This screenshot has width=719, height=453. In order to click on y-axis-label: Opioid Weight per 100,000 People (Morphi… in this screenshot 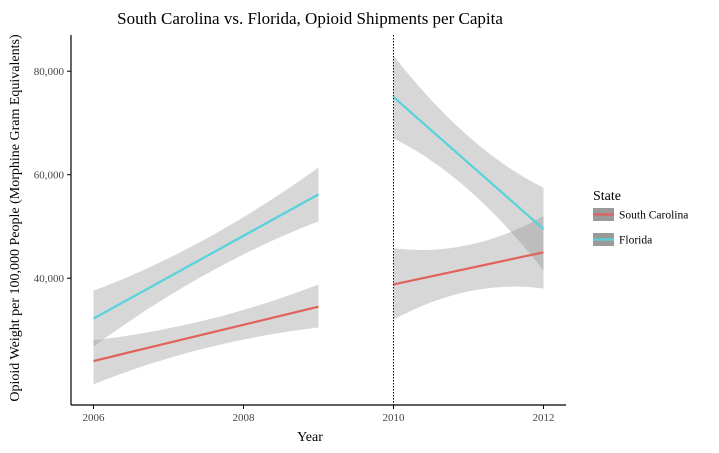, I will do `click(15, 218)`.